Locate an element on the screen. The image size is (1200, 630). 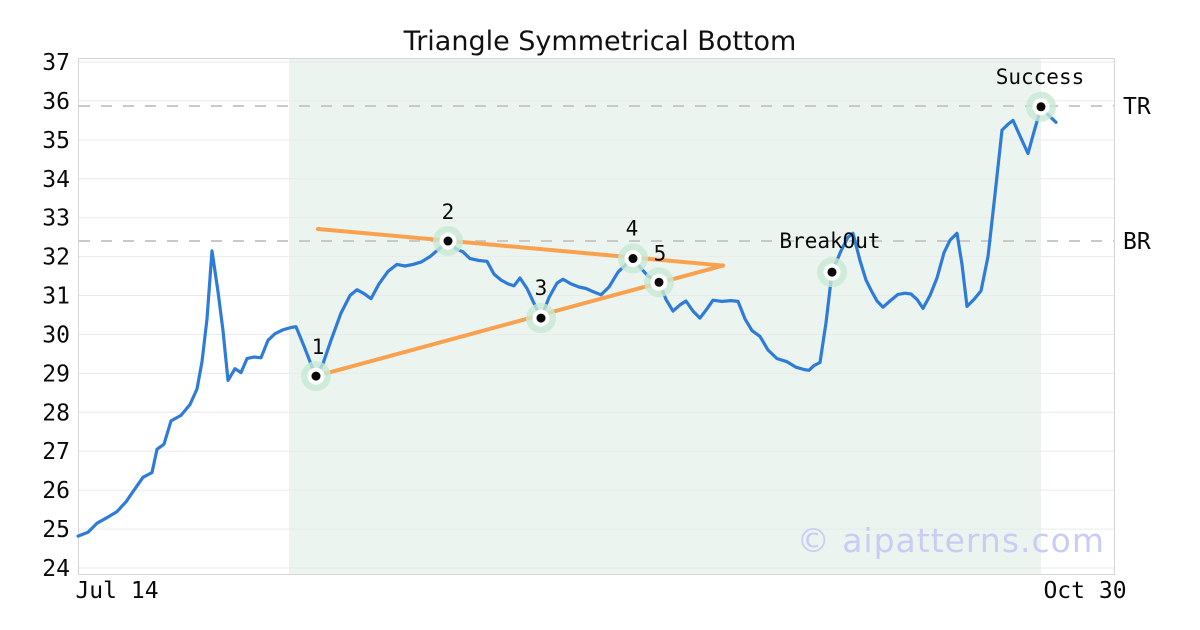
marker-label-5: 5 is located at coordinates (660, 253).